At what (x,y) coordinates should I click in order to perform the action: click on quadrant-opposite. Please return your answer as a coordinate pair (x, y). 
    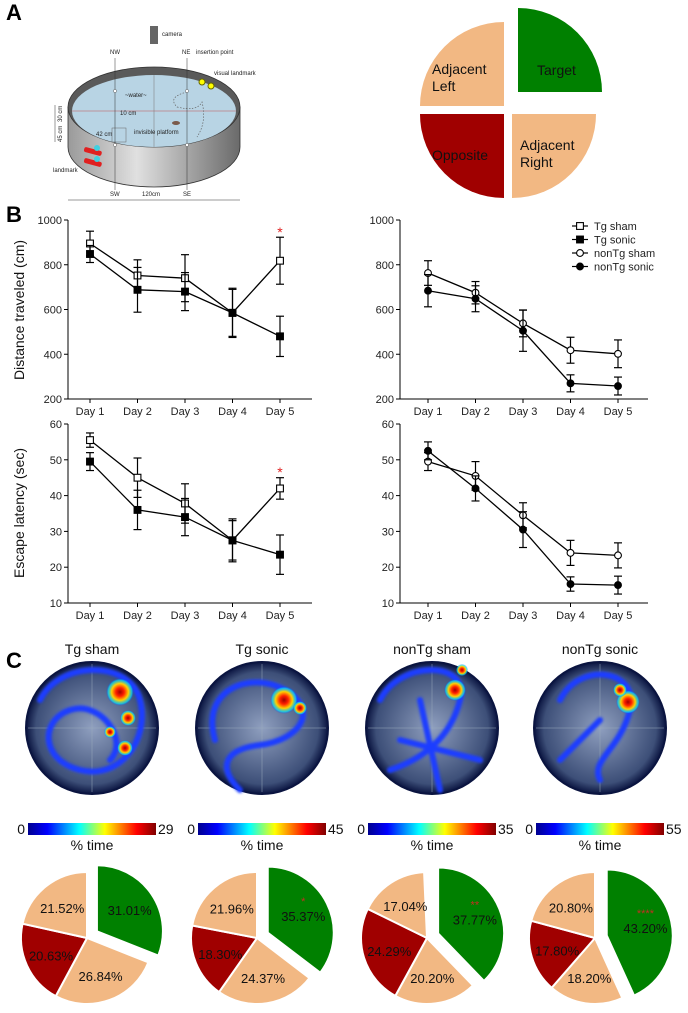
    Looking at the image, I should click on (462, 156).